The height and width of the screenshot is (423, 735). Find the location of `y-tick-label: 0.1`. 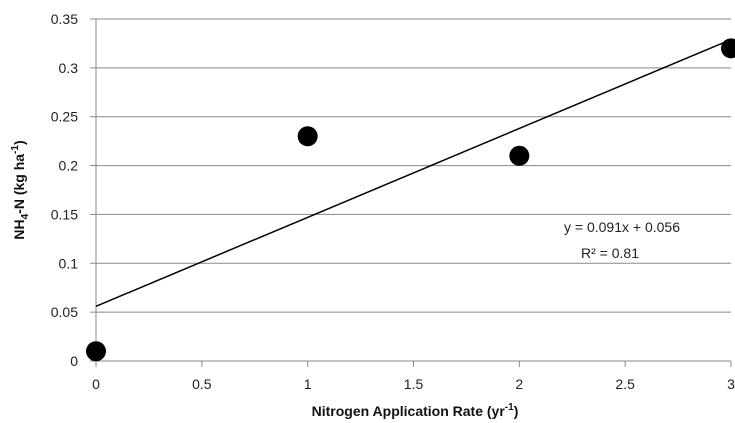

y-tick-label: 0.1 is located at coordinates (69, 263).